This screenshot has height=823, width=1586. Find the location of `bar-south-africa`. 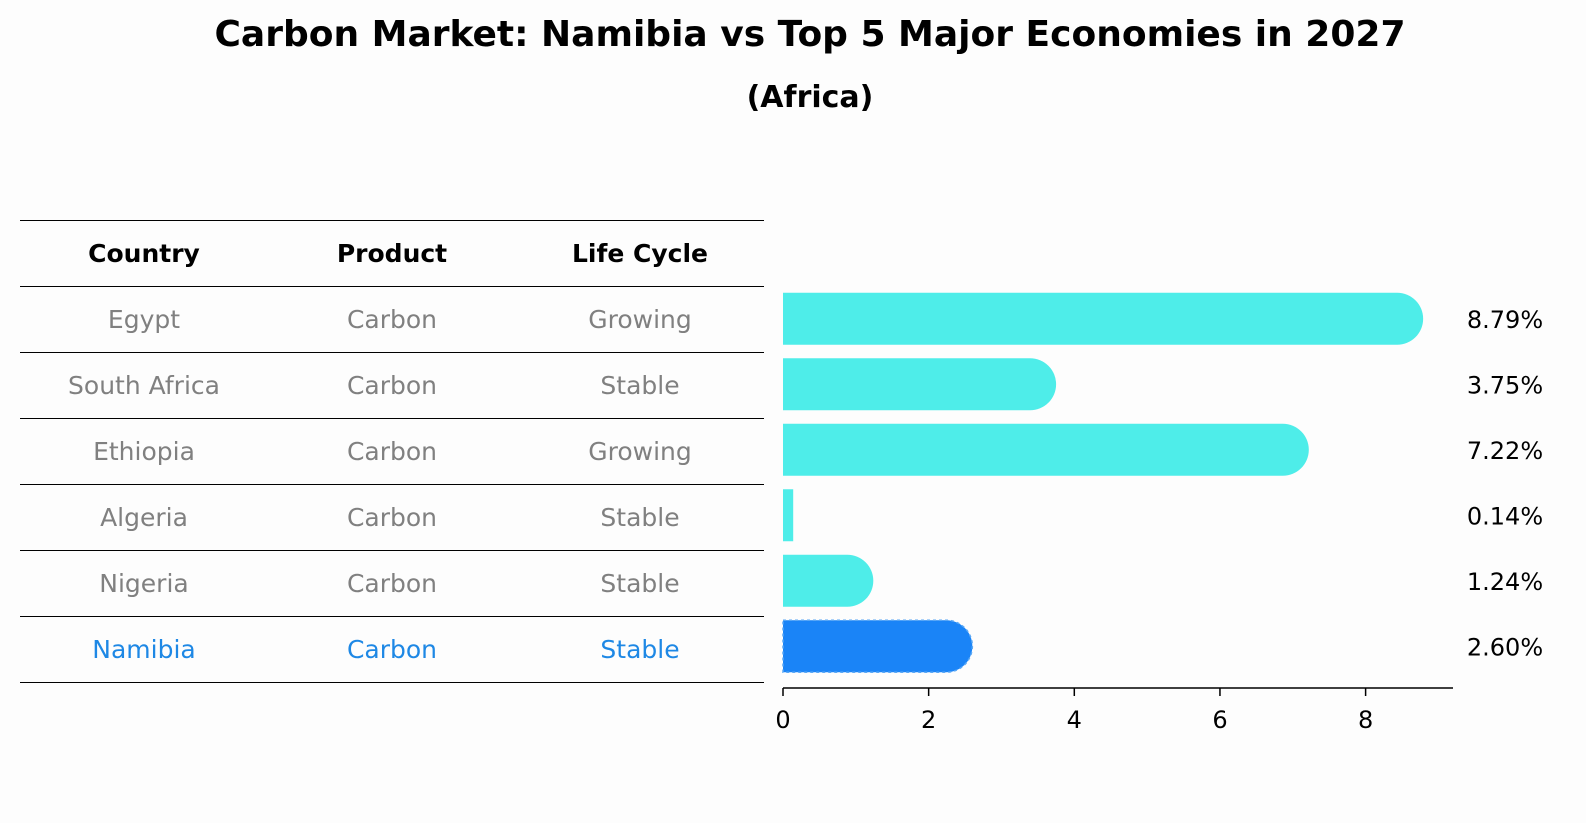

bar-south-africa is located at coordinates (920, 384).